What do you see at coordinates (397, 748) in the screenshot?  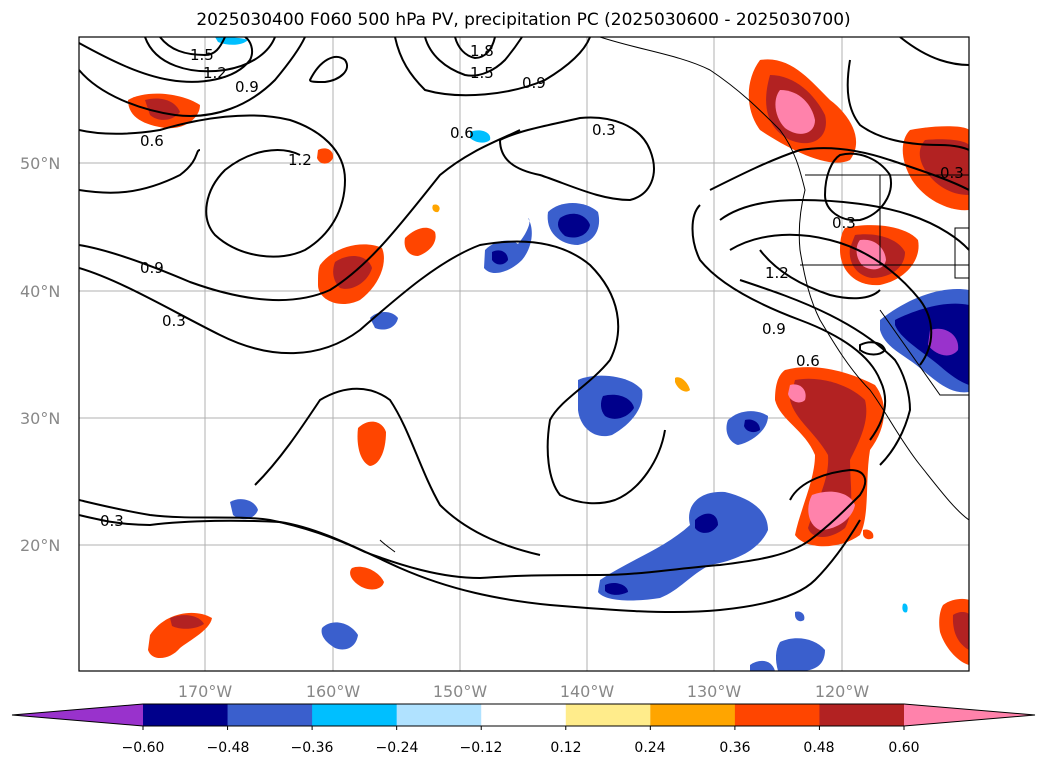 I see `colorbar-tick-label: −0.24` at bounding box center [397, 748].